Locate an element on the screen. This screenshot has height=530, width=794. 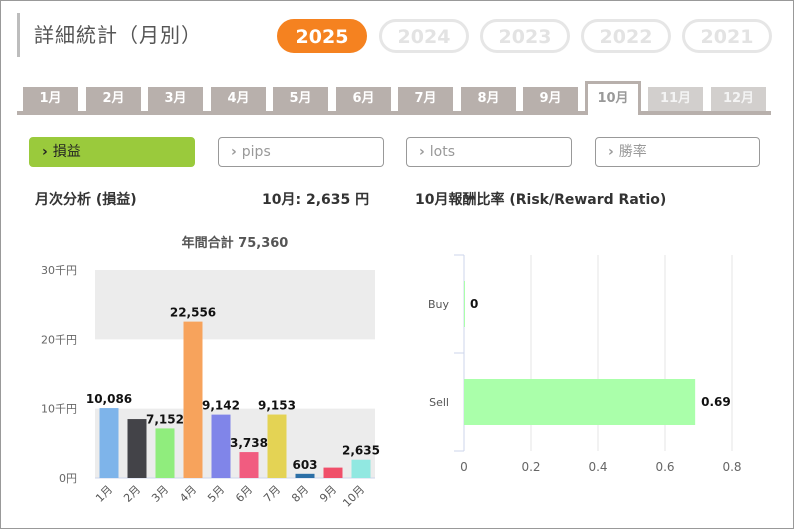
x-tick-label: 9月 is located at coordinates (328, 494).